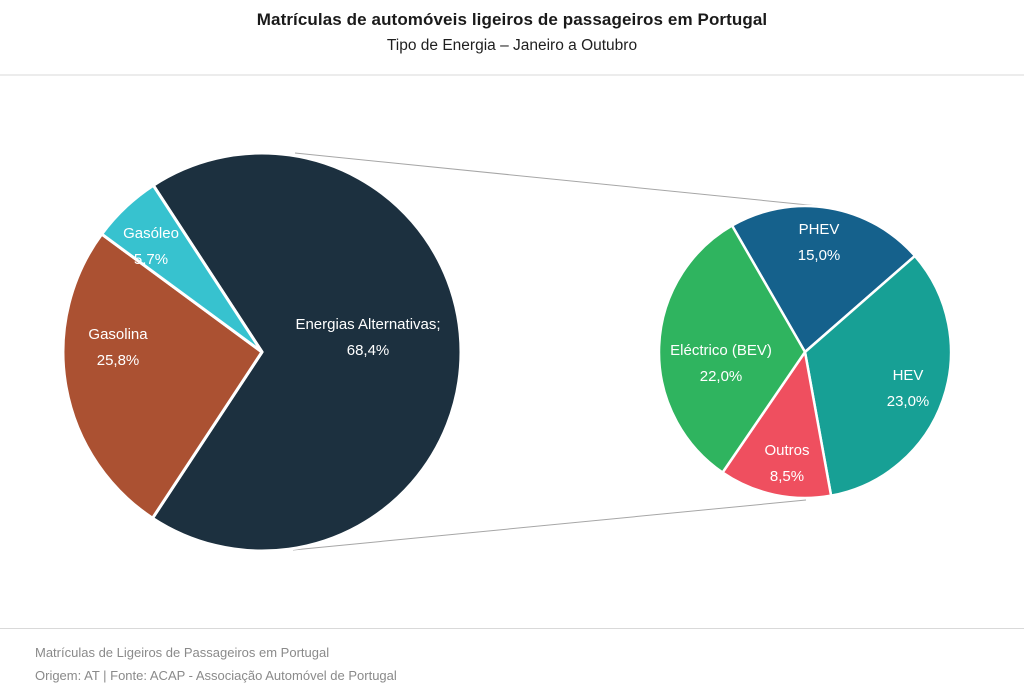 Image resolution: width=1024 pixels, height=683 pixels. What do you see at coordinates (512, 45) in the screenshot?
I see `chart-subtitle: Tipo de Energia – Janeiro a Outubro` at bounding box center [512, 45].